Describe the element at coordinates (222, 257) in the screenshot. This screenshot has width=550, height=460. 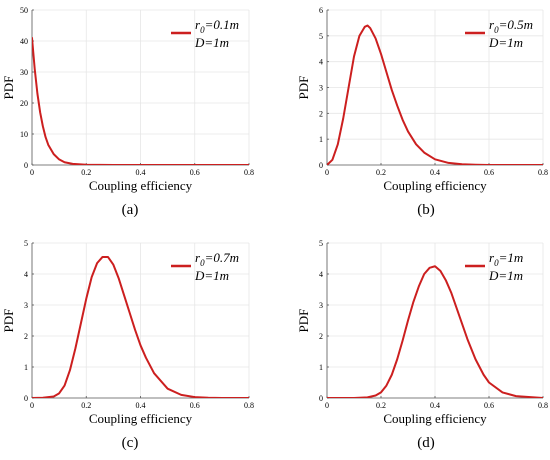
I see `legend-r0-value: =0.7m` at that location.